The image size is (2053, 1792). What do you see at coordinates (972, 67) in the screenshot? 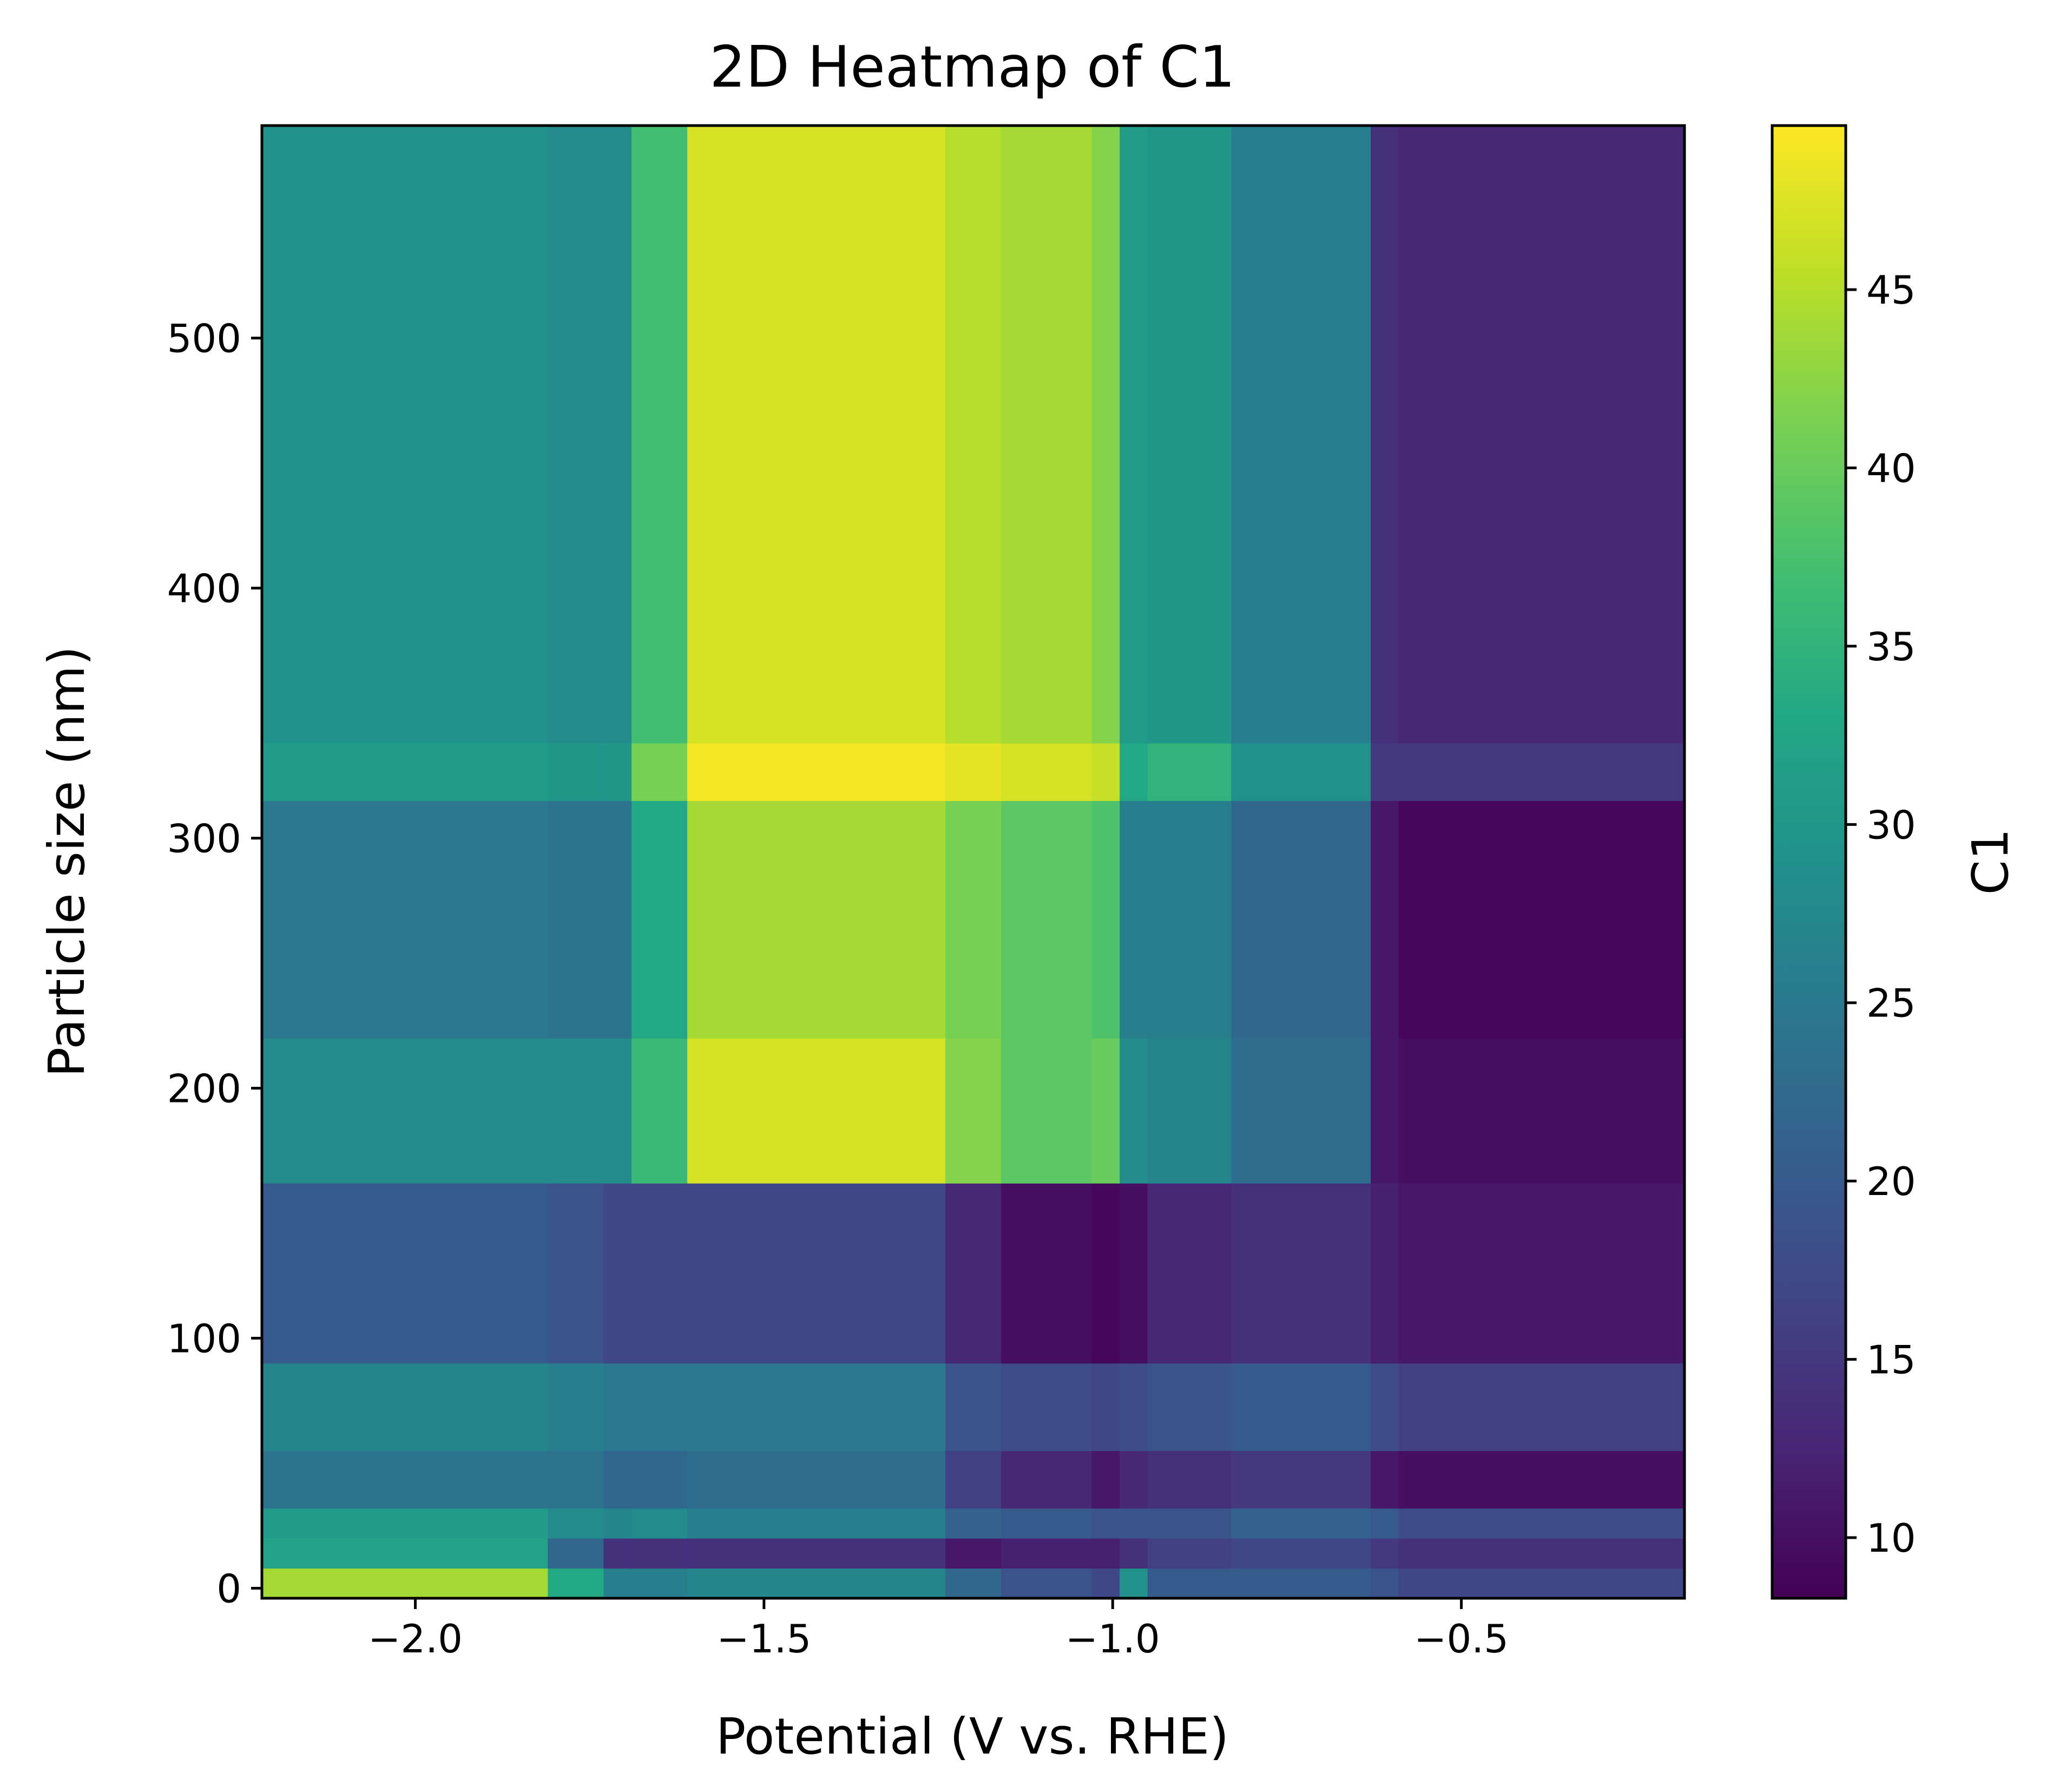
I see `chart-title: 2D Heatmap of C1` at bounding box center [972, 67].